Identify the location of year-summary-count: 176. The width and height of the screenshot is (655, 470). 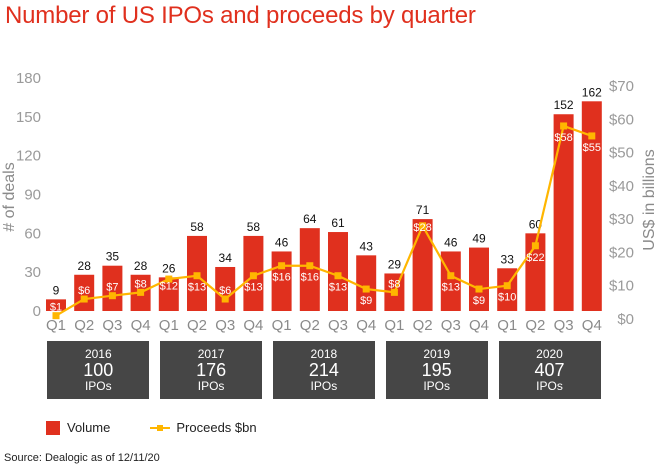
(211, 370).